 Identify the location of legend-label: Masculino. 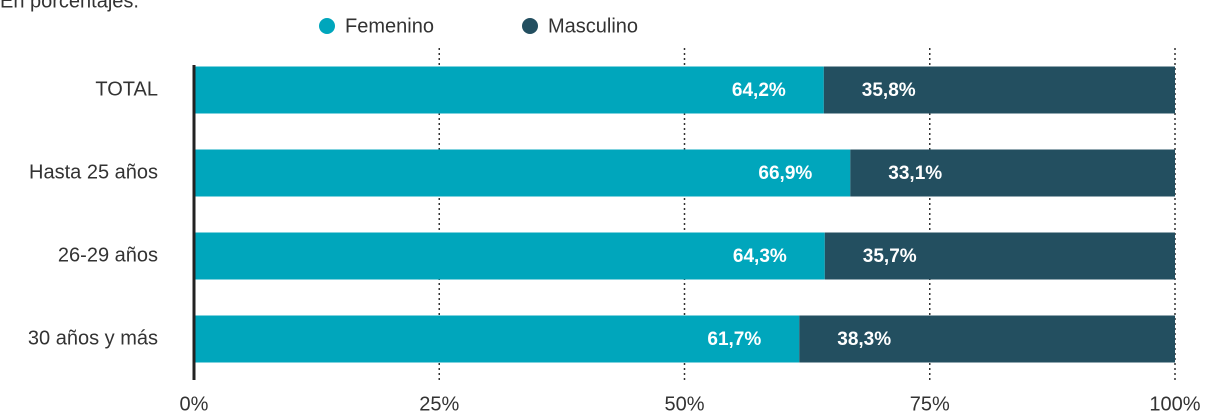
(593, 26).